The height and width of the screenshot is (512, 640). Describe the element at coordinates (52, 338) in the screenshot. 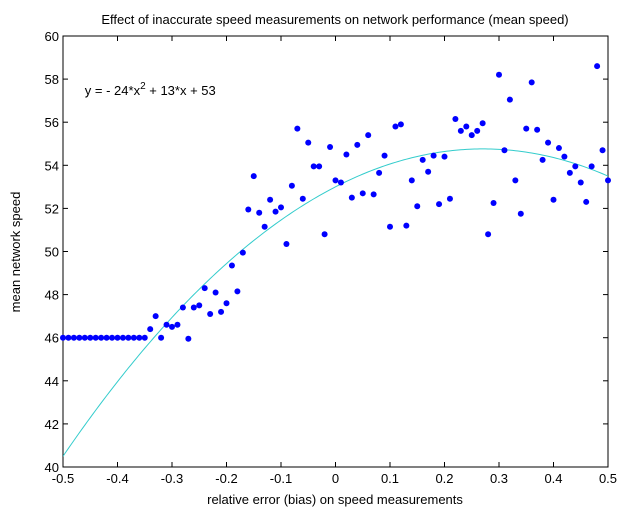

I see `y-tick-label: 46` at that location.